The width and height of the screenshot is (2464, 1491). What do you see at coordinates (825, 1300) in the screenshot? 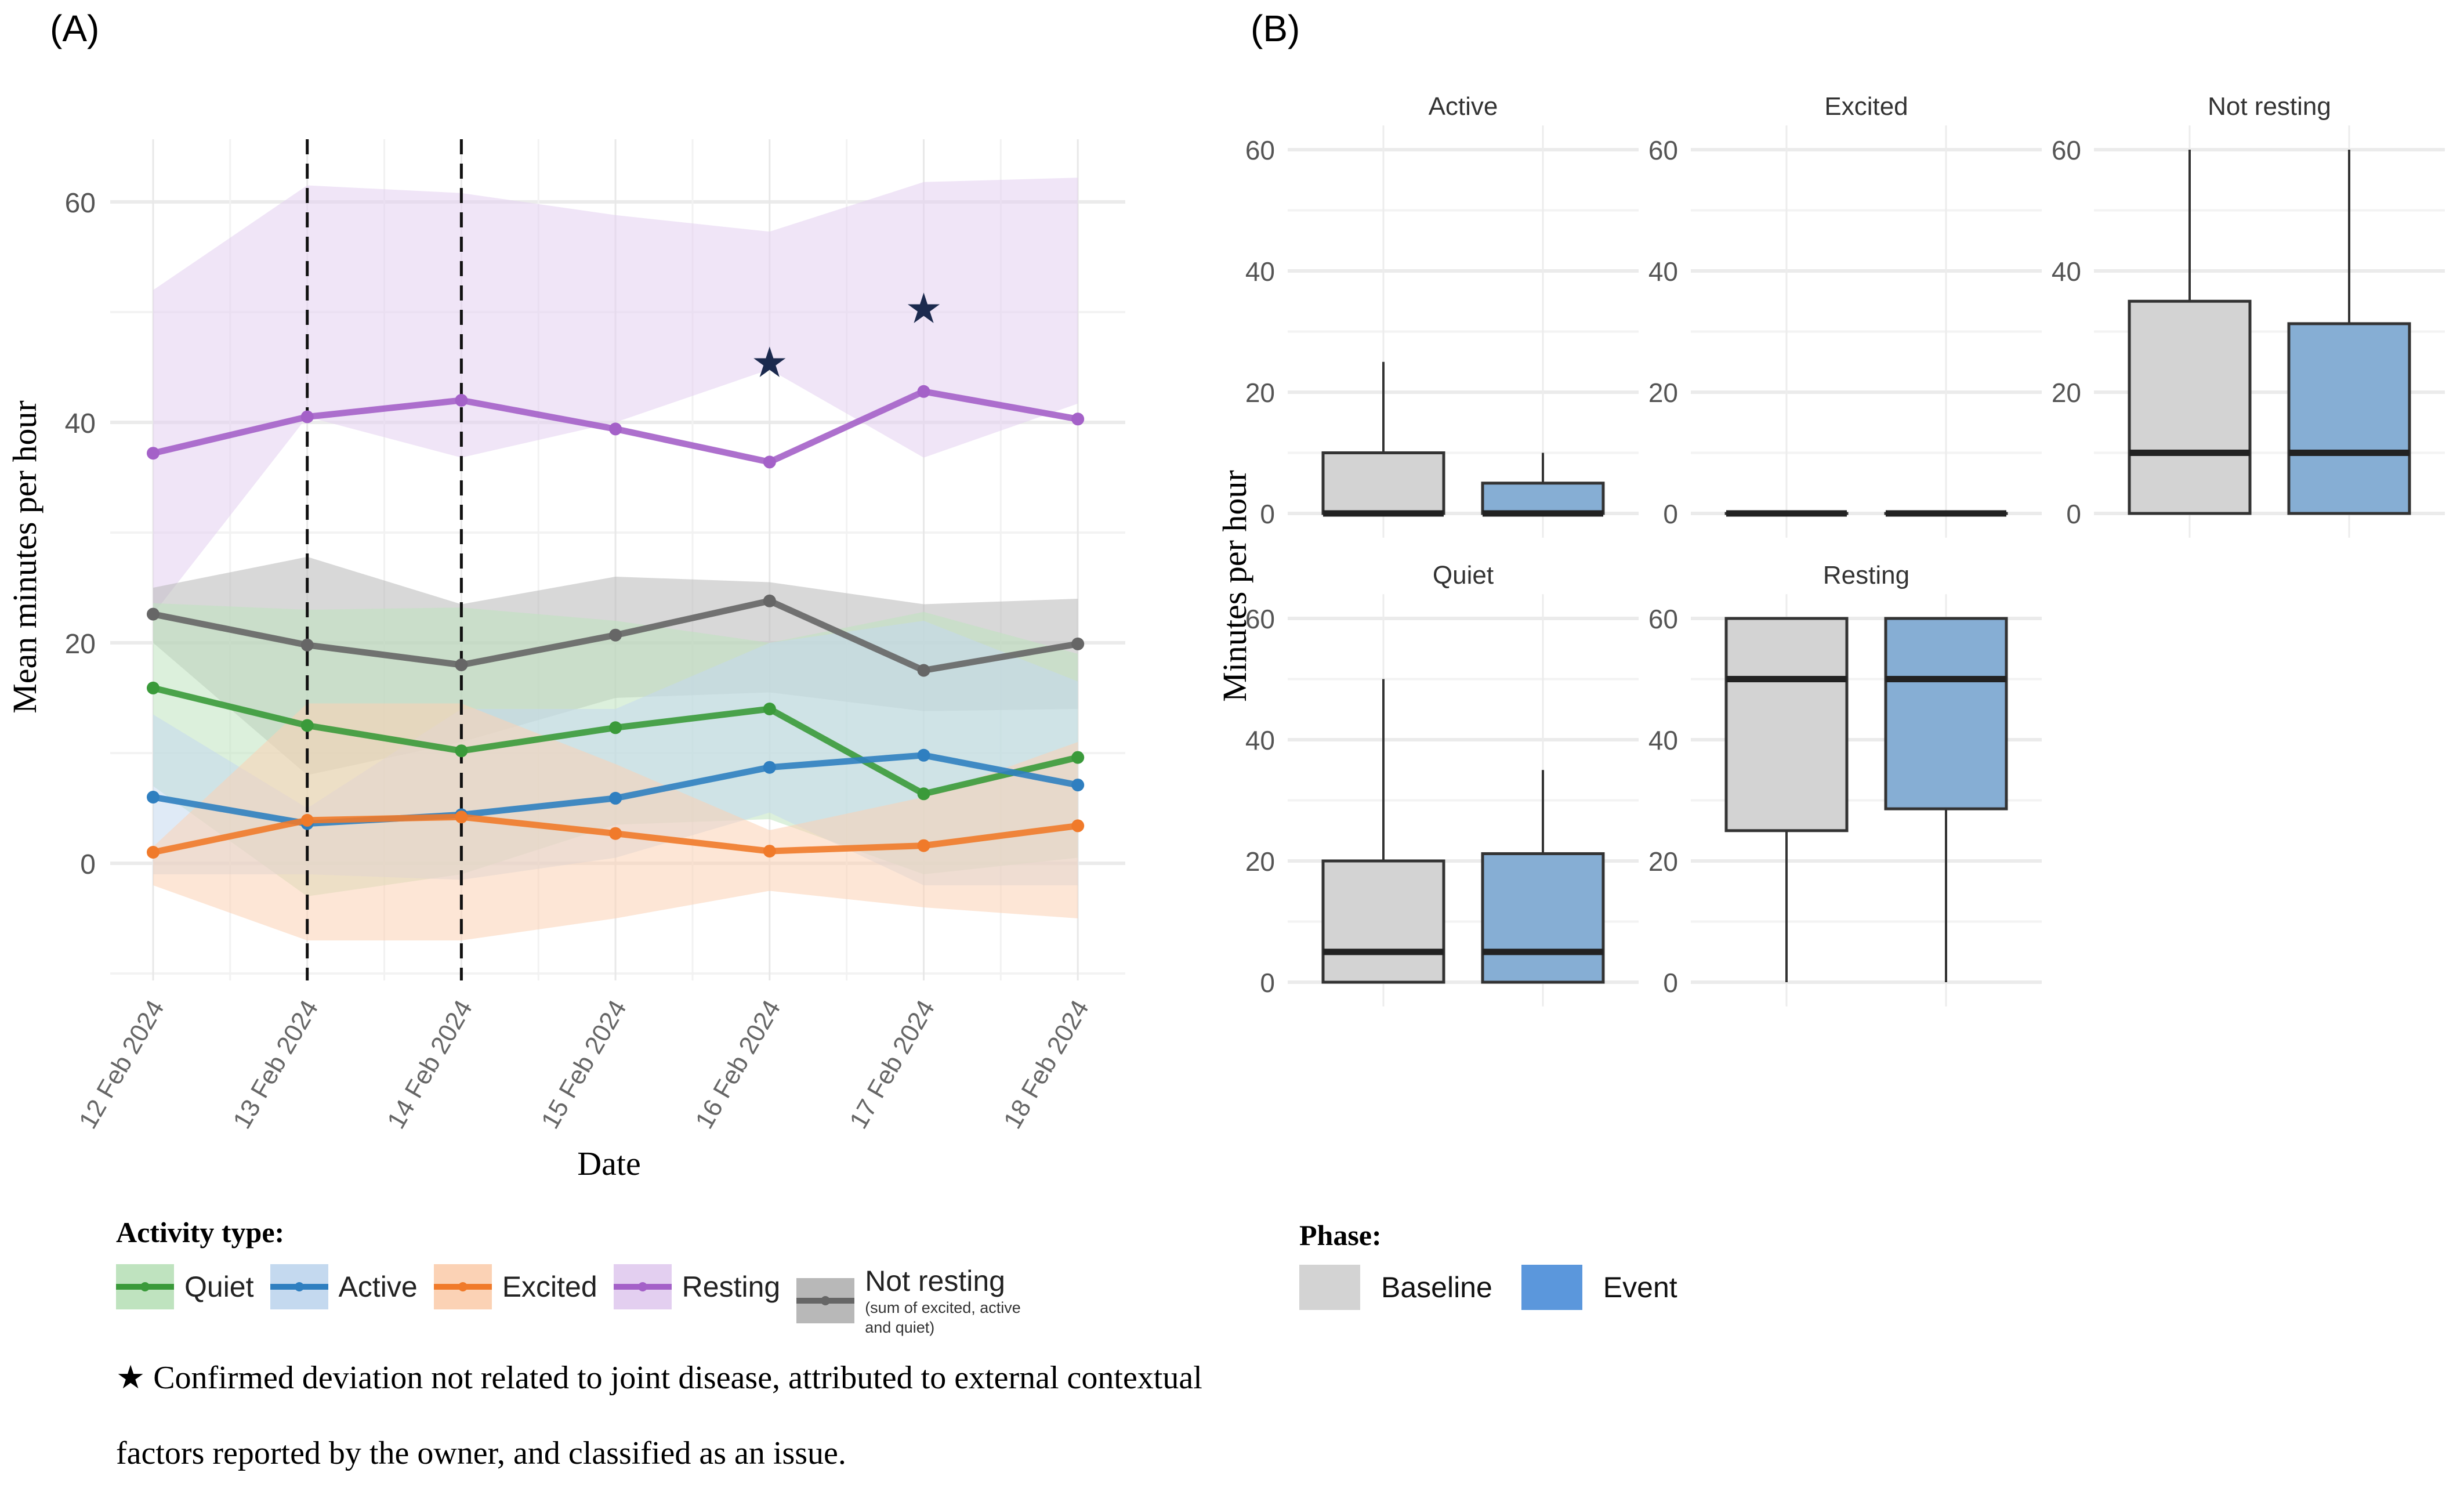
I see `legend-swatch-not-resting` at bounding box center [825, 1300].